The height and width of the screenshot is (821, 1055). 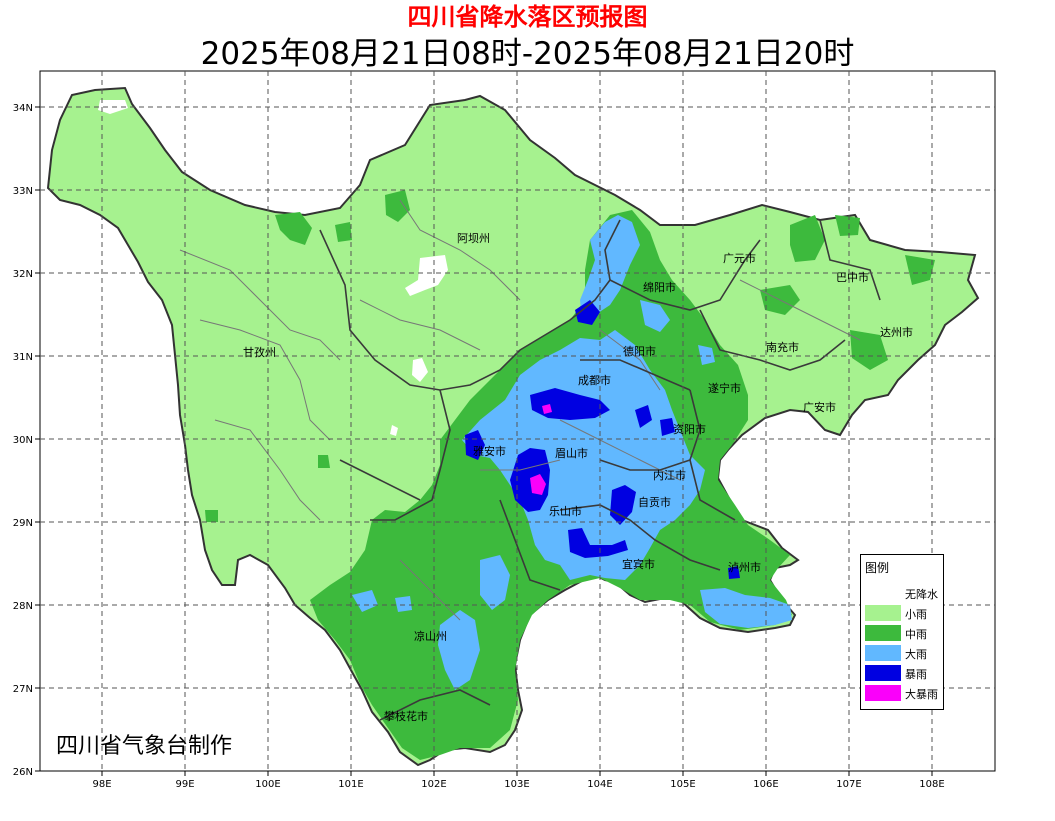 What do you see at coordinates (654, 502) in the screenshot?
I see `city-label-zigong: 自贡市` at bounding box center [654, 502].